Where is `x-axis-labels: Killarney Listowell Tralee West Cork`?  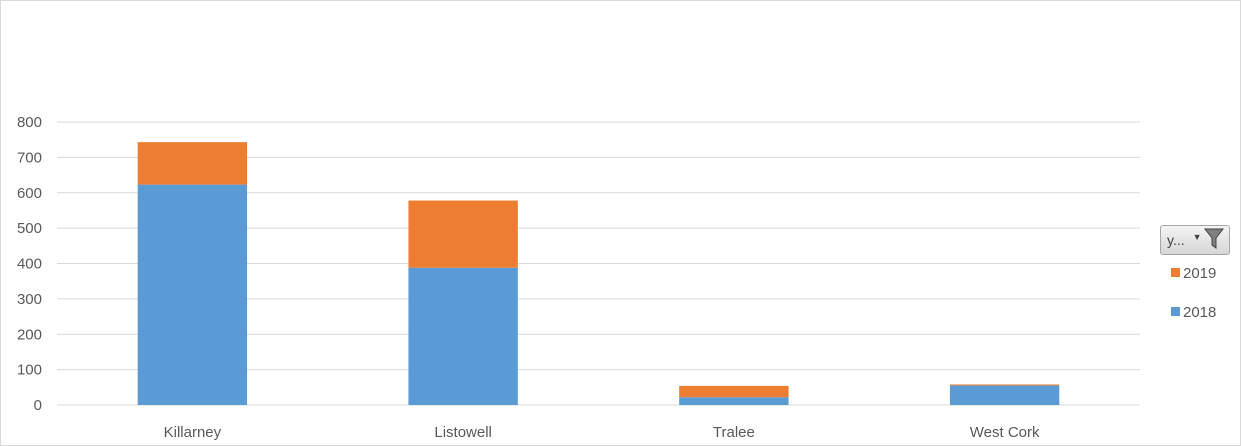 x-axis-labels: Killarney Listowell Tralee West Cork is located at coordinates (602, 432).